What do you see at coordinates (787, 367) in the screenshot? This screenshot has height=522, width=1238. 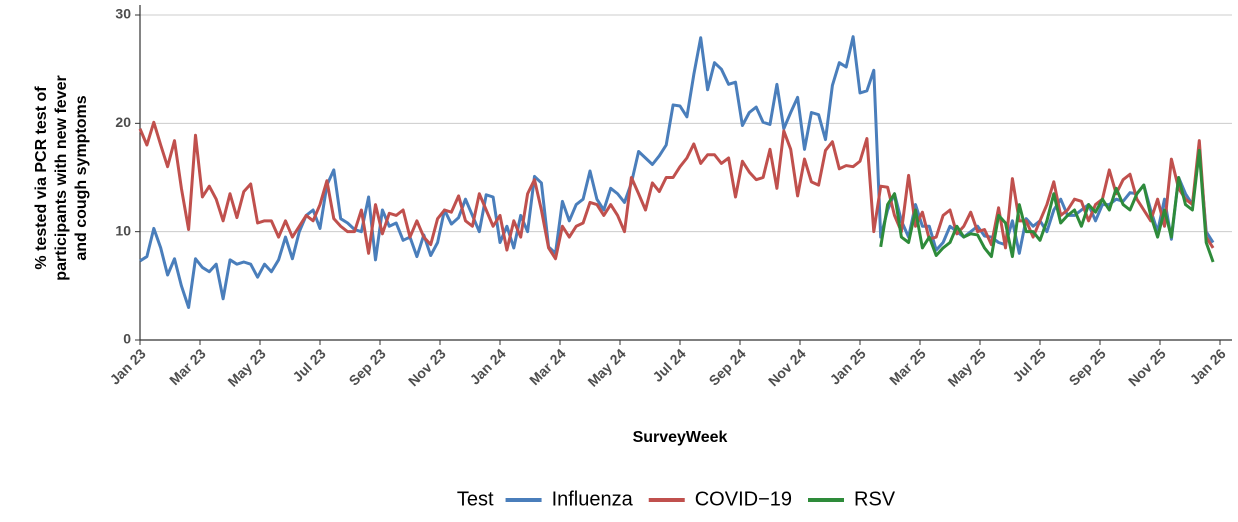 I see `x-tick-label: Nov 24` at bounding box center [787, 367].